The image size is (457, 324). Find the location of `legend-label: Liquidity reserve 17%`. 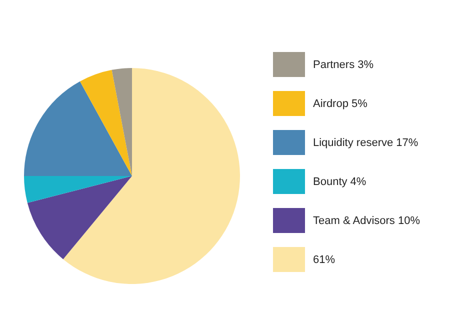

legend-label: Liquidity reserve 17% is located at coordinates (365, 142).